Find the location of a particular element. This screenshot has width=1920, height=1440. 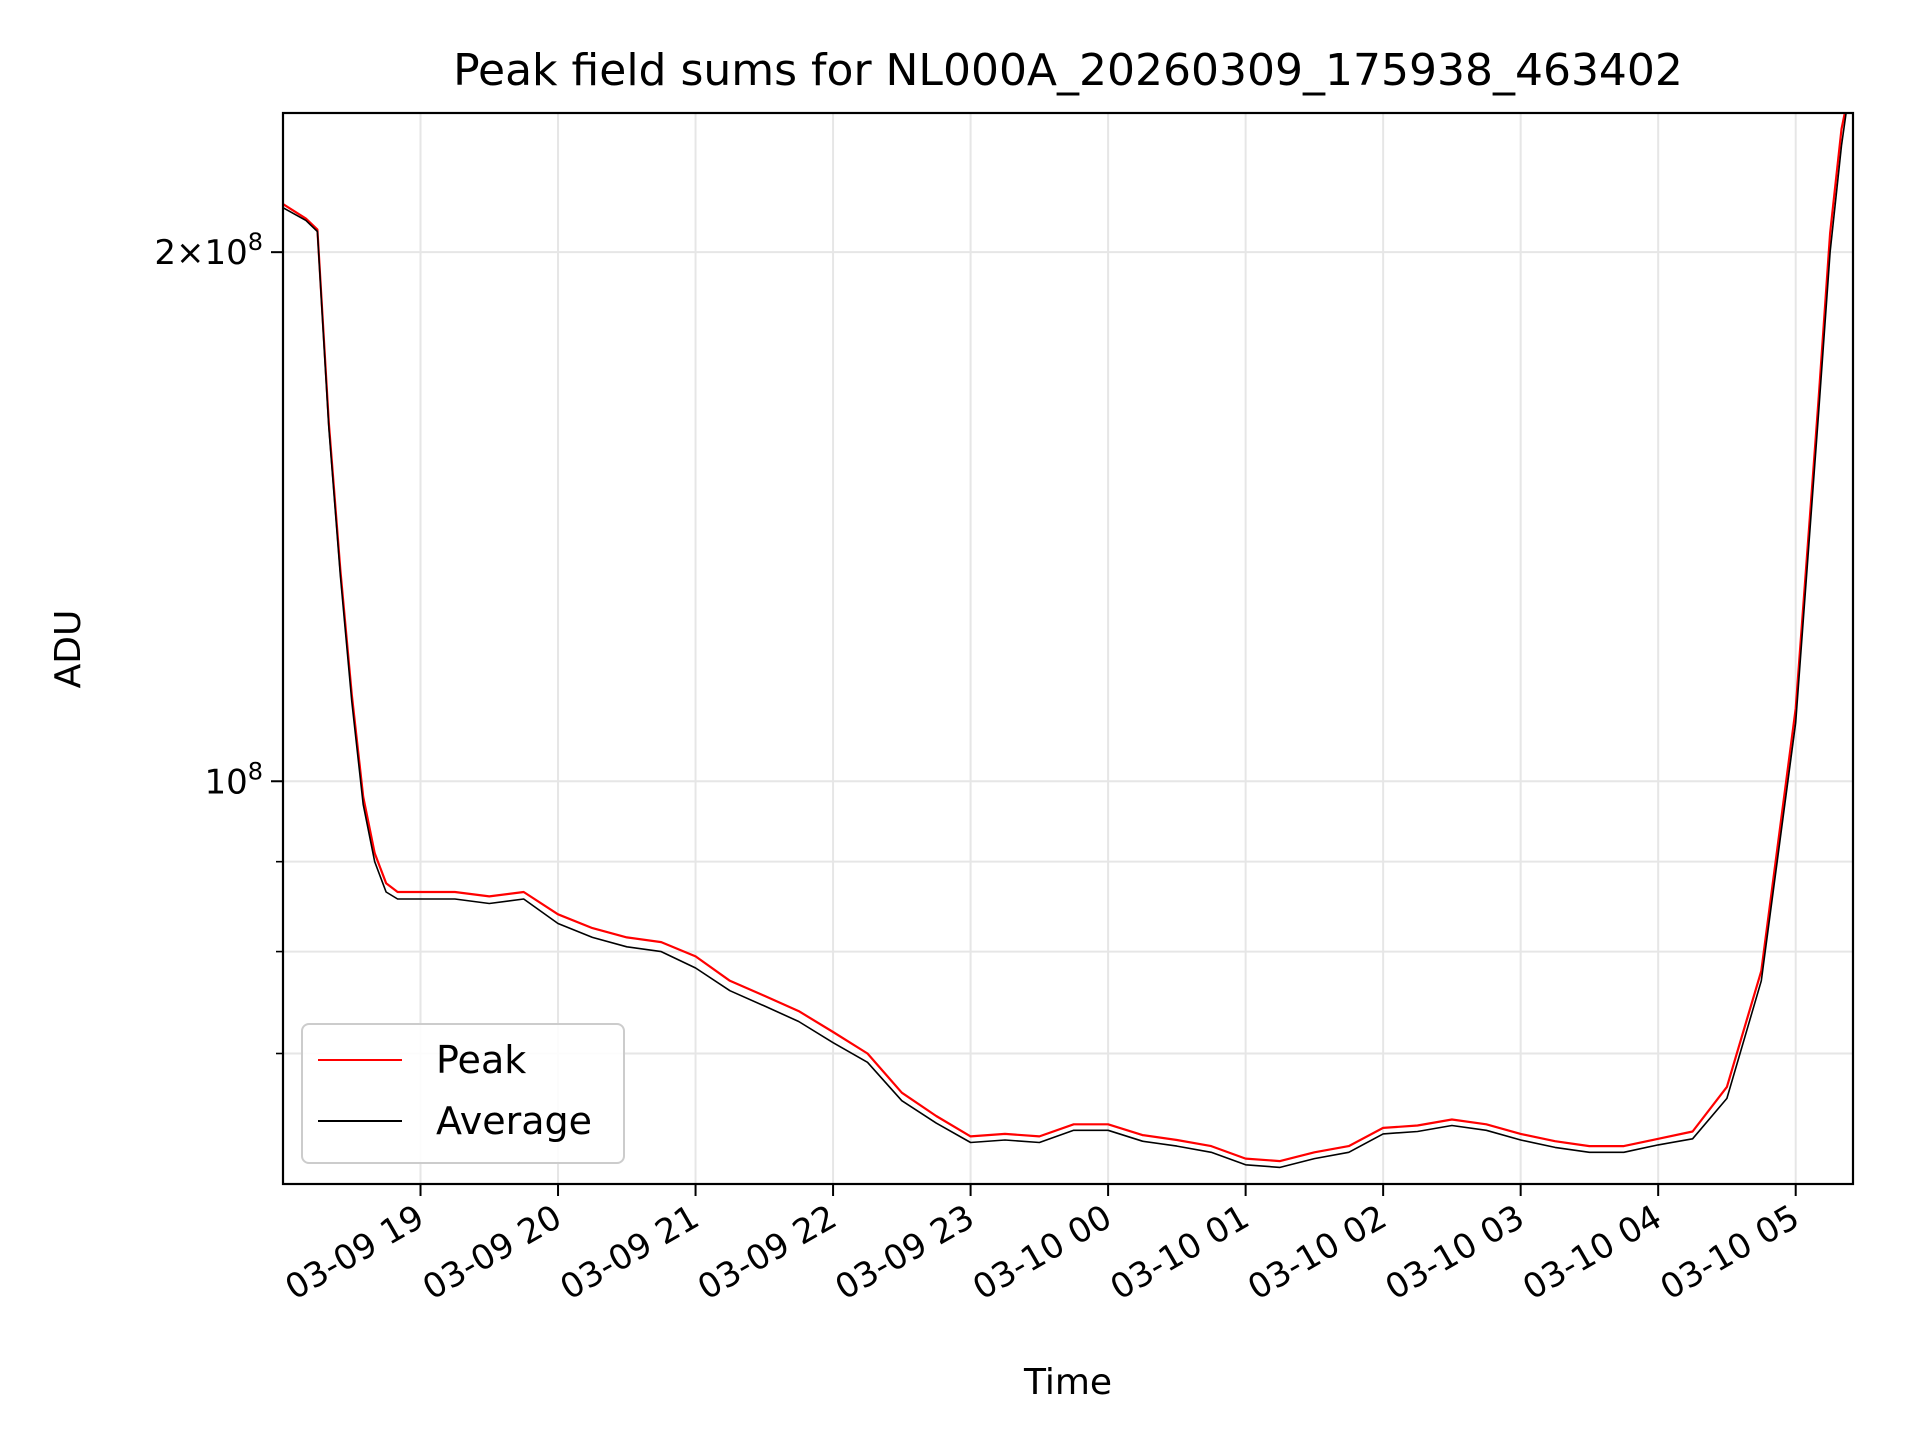

legend-peak-label: Peak is located at coordinates (481, 1060).